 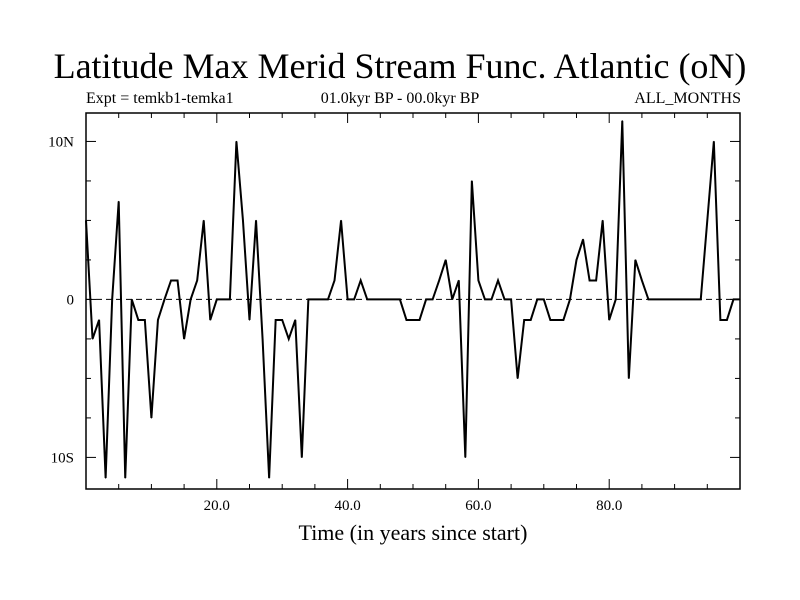 What do you see at coordinates (687, 98) in the screenshot?
I see `months-label: ALL_MONTHS` at bounding box center [687, 98].